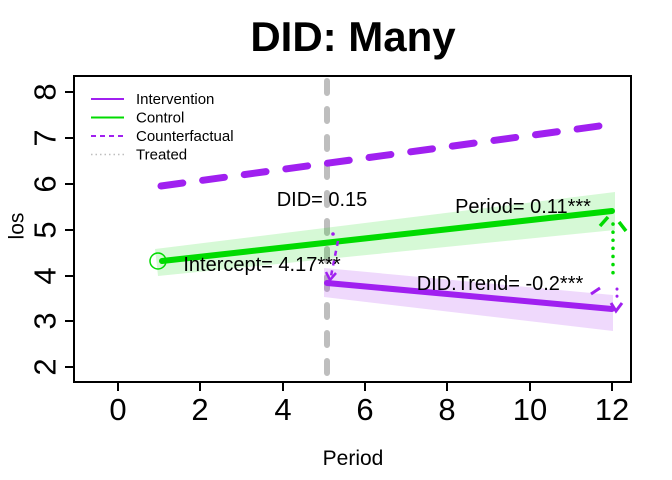  What do you see at coordinates (45, 183) in the screenshot?
I see `y-tick-label: 6` at bounding box center [45, 183].